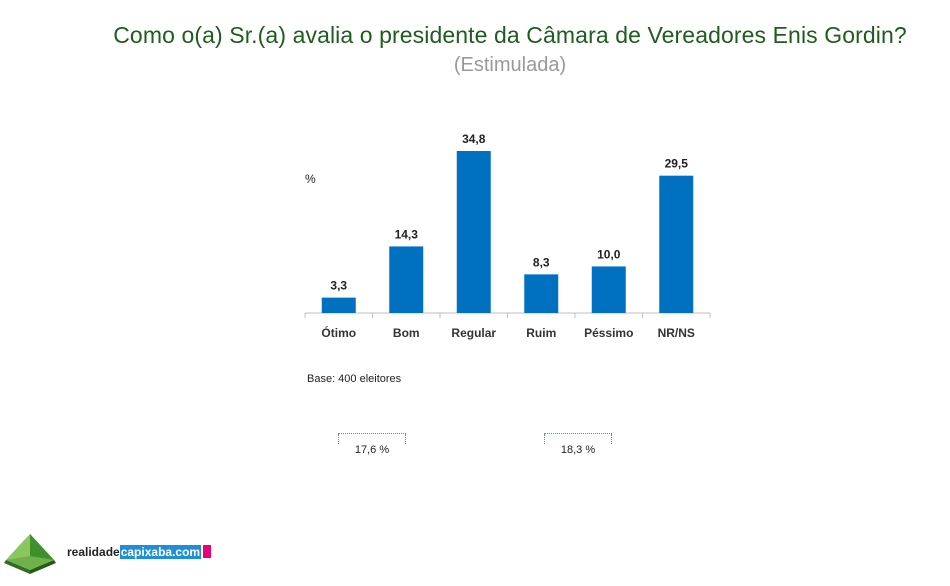 This screenshot has width=950, height=586. I want to click on category-label-3: Ruim, so click(541, 333).